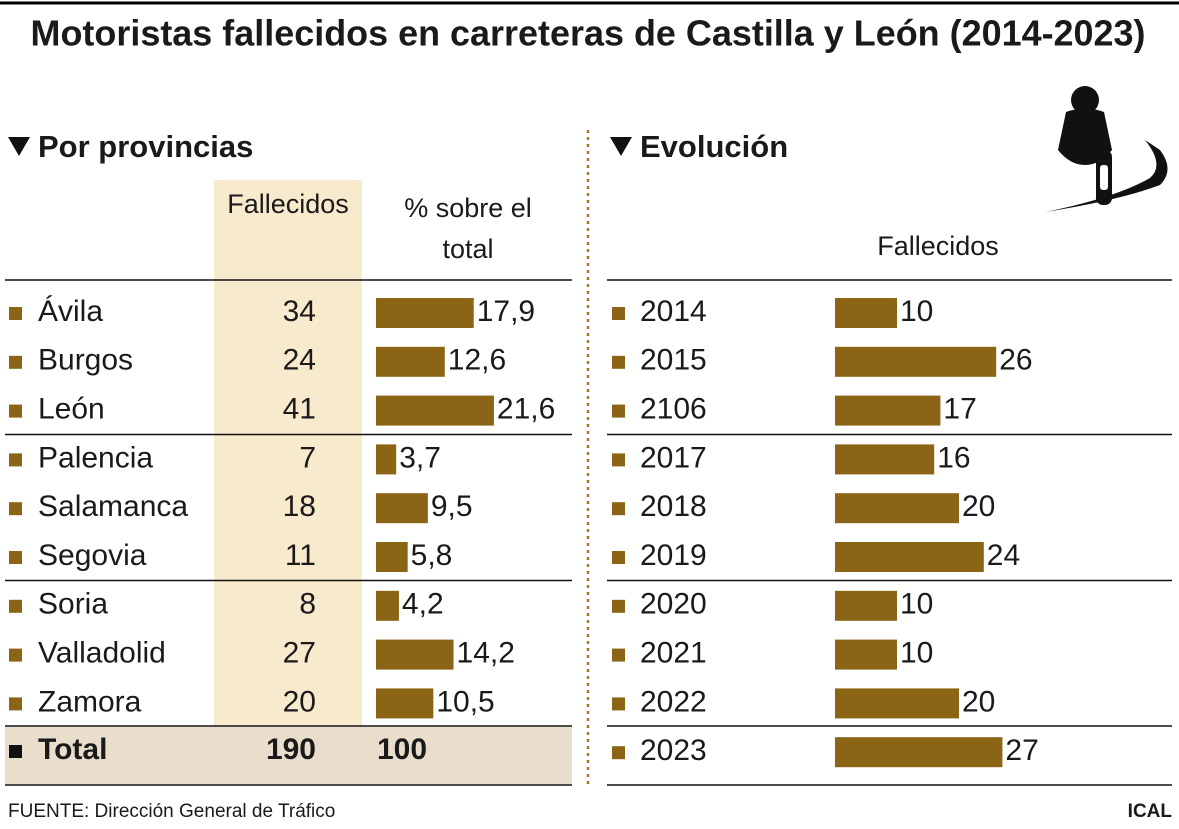 The image size is (1179, 829). I want to click on value-label: 21,6, so click(526, 409).